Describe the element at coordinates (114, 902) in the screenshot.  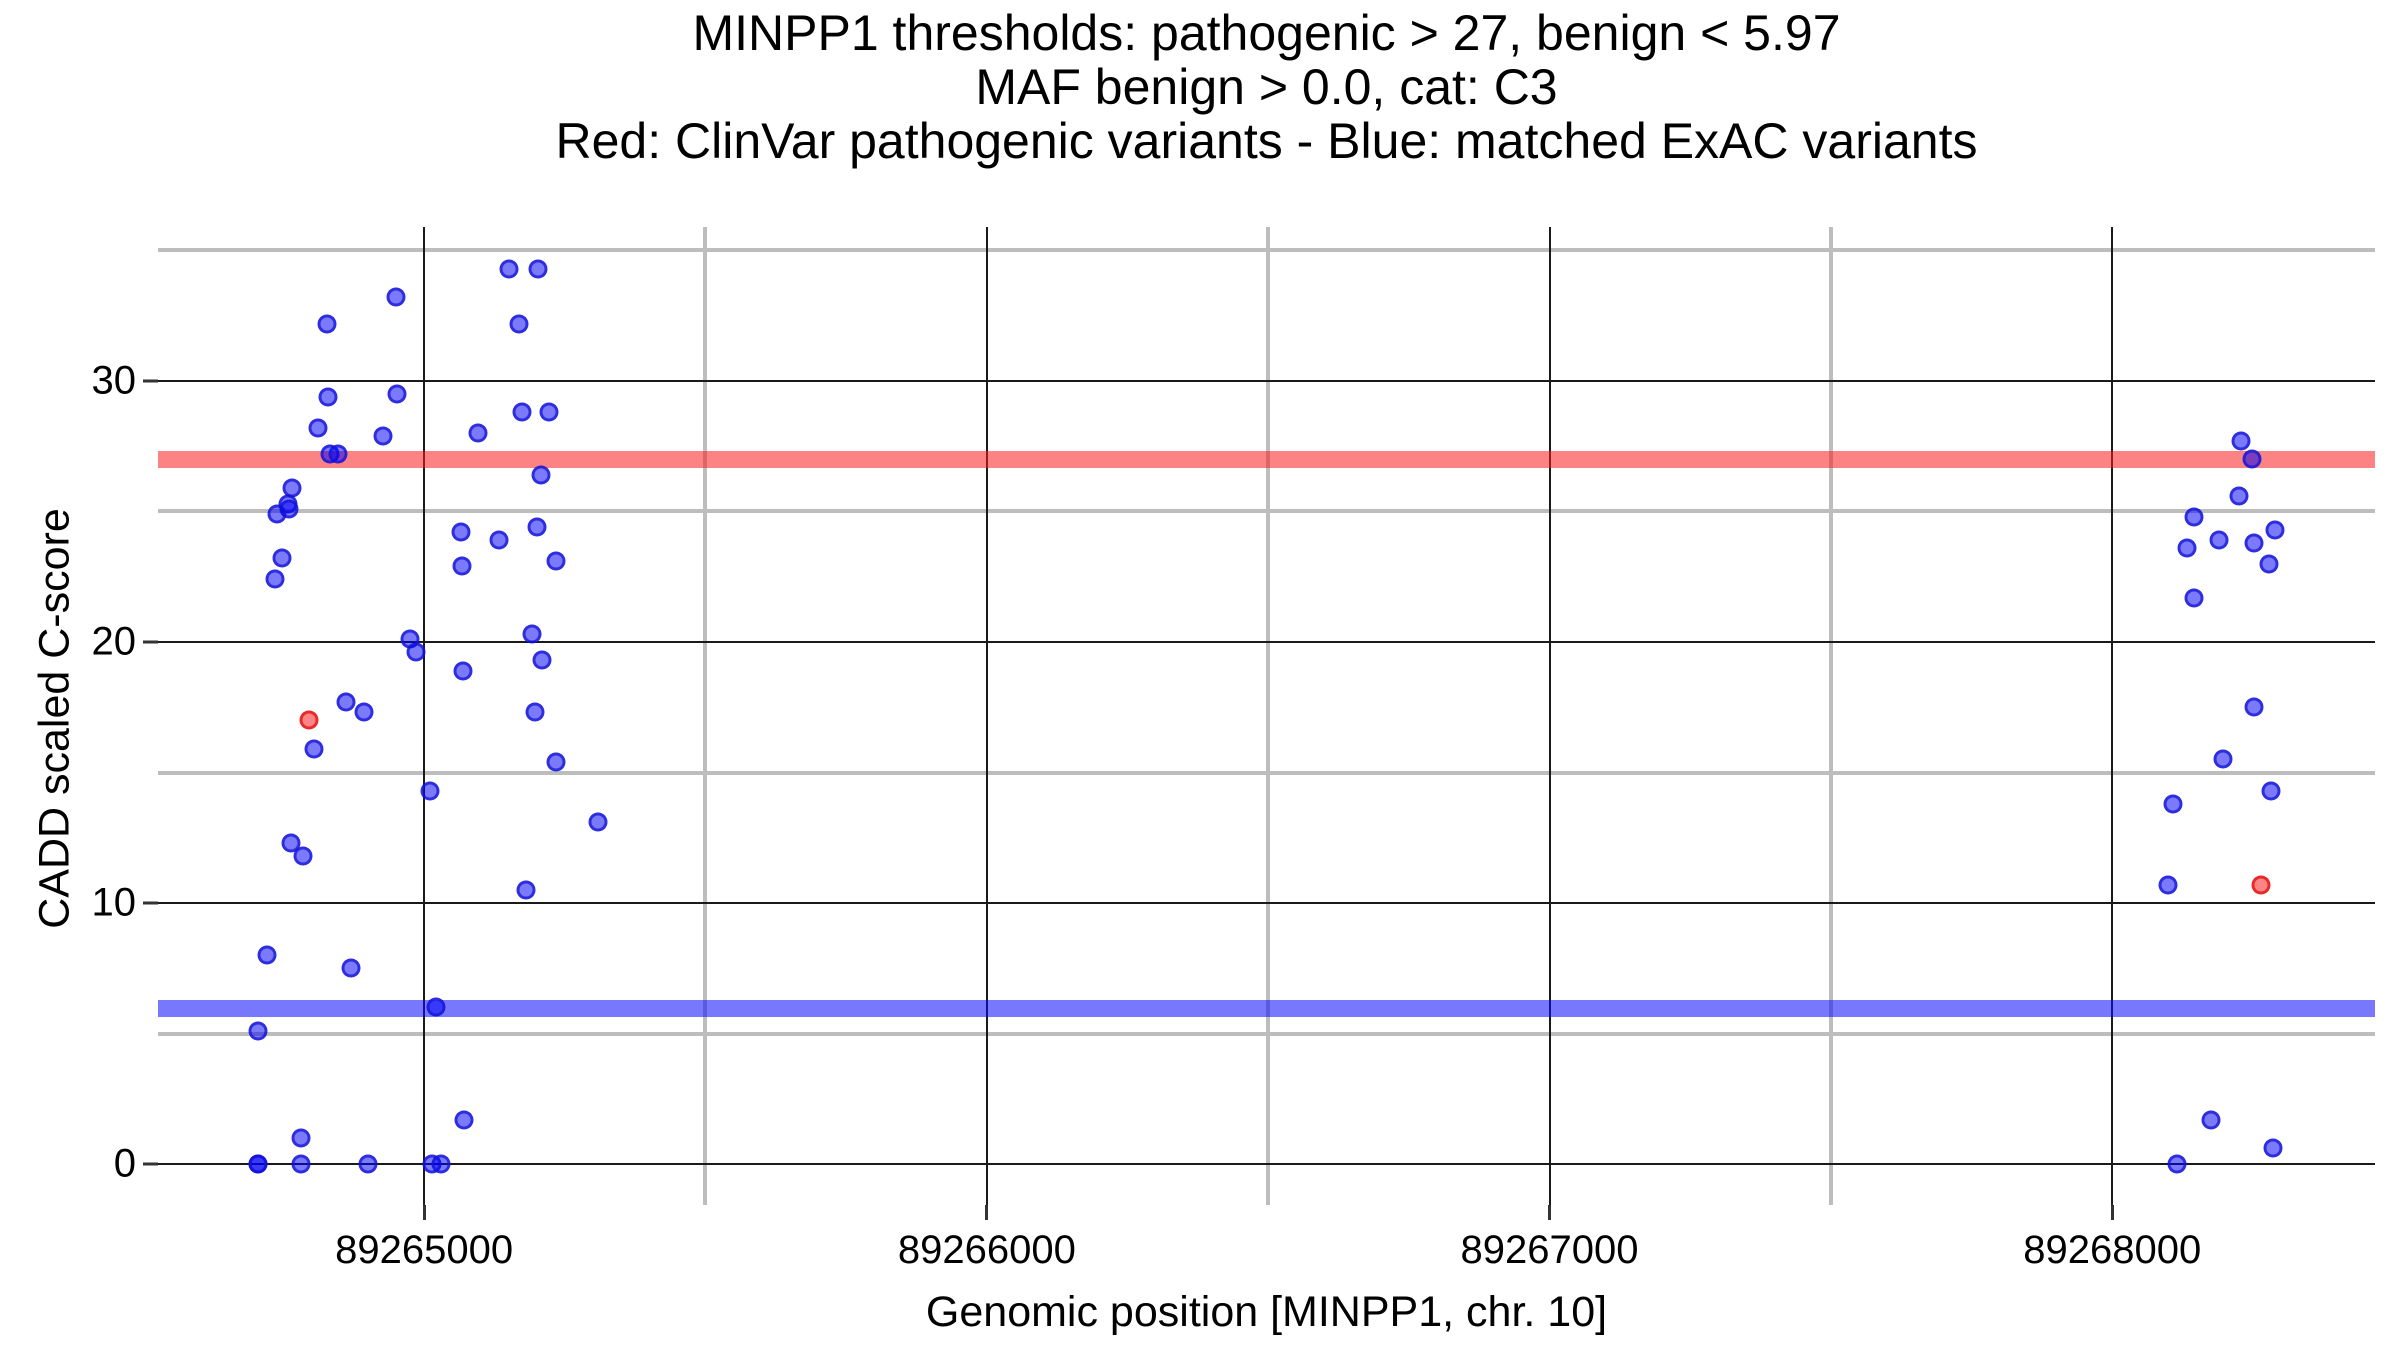
I see `y-tick-label: 10` at that location.